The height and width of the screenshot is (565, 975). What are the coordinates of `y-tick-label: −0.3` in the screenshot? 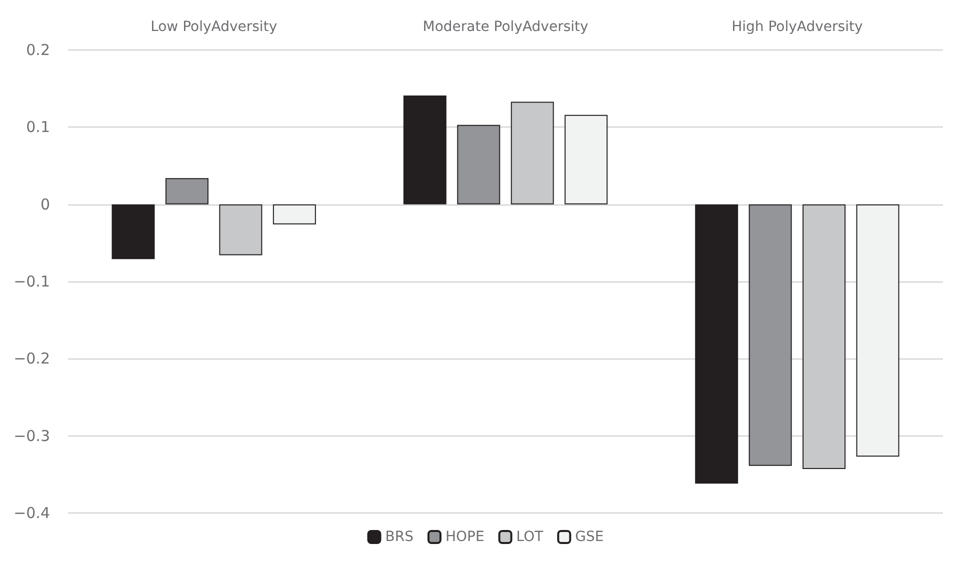 It's located at (32, 435).